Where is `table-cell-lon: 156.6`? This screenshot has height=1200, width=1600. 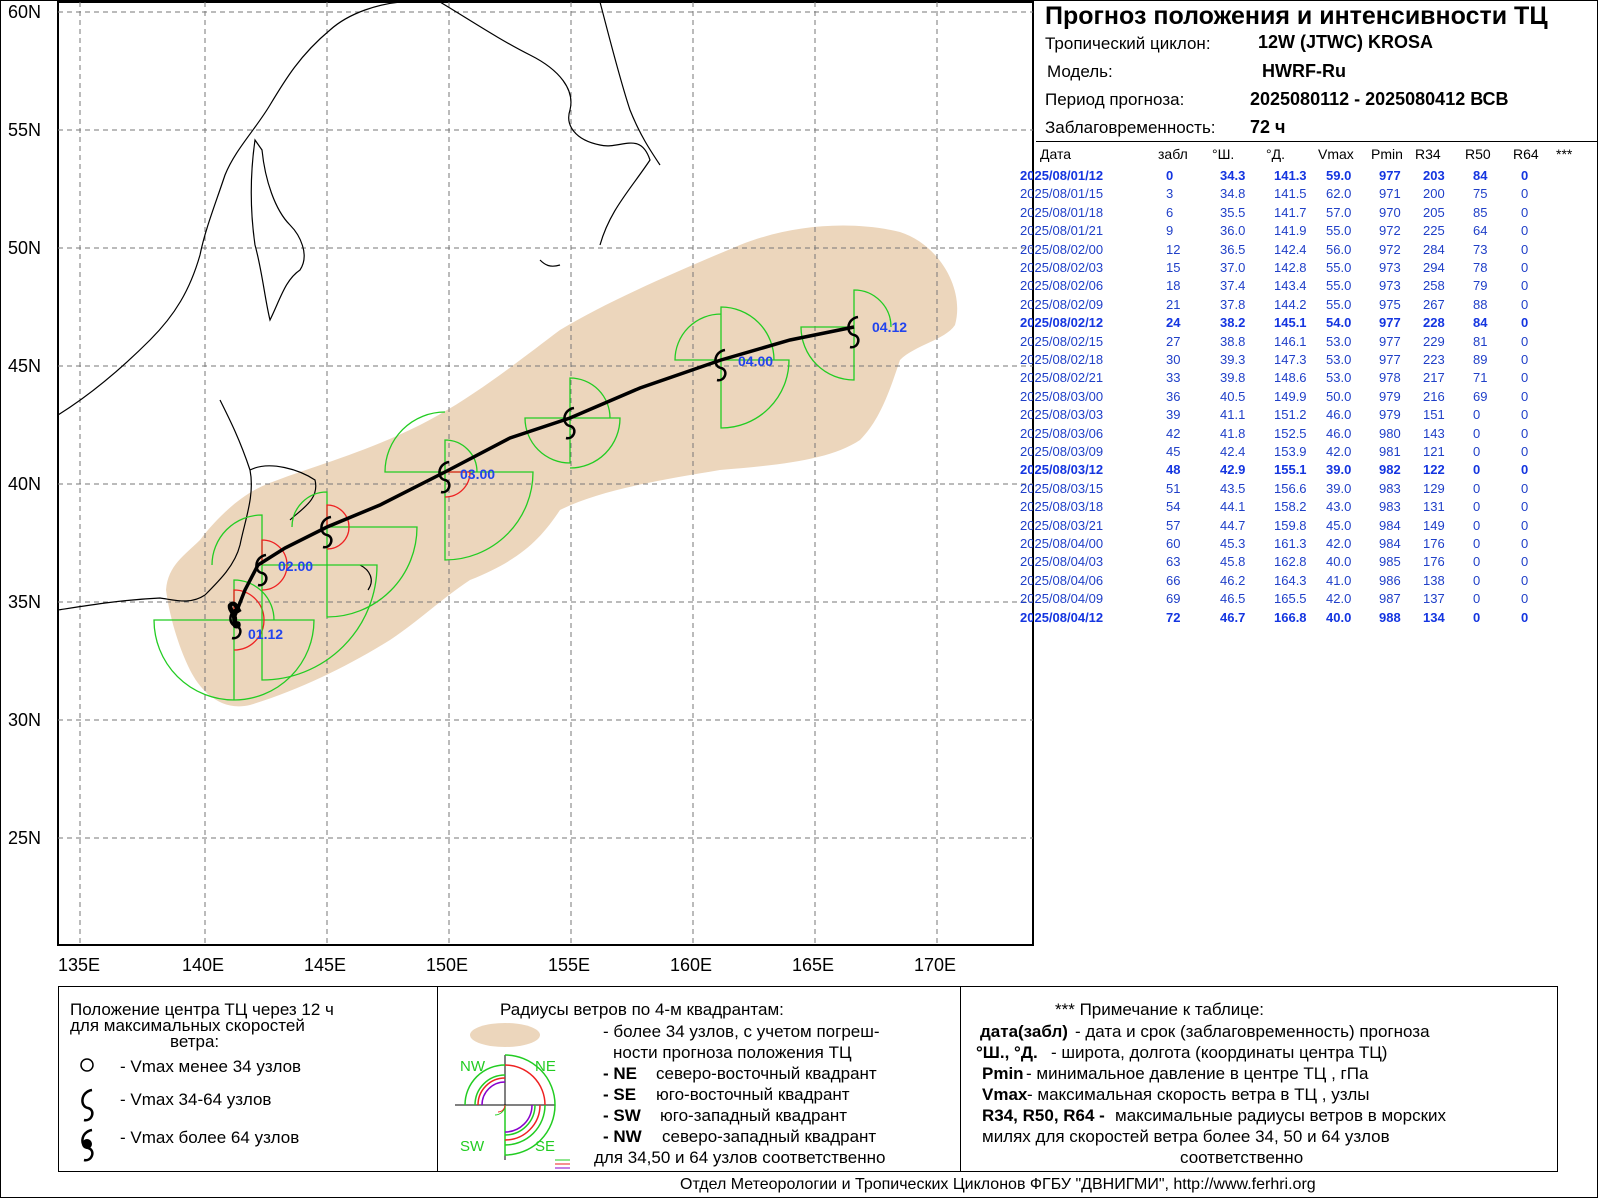 table-cell-lon: 156.6 is located at coordinates (1290, 488).